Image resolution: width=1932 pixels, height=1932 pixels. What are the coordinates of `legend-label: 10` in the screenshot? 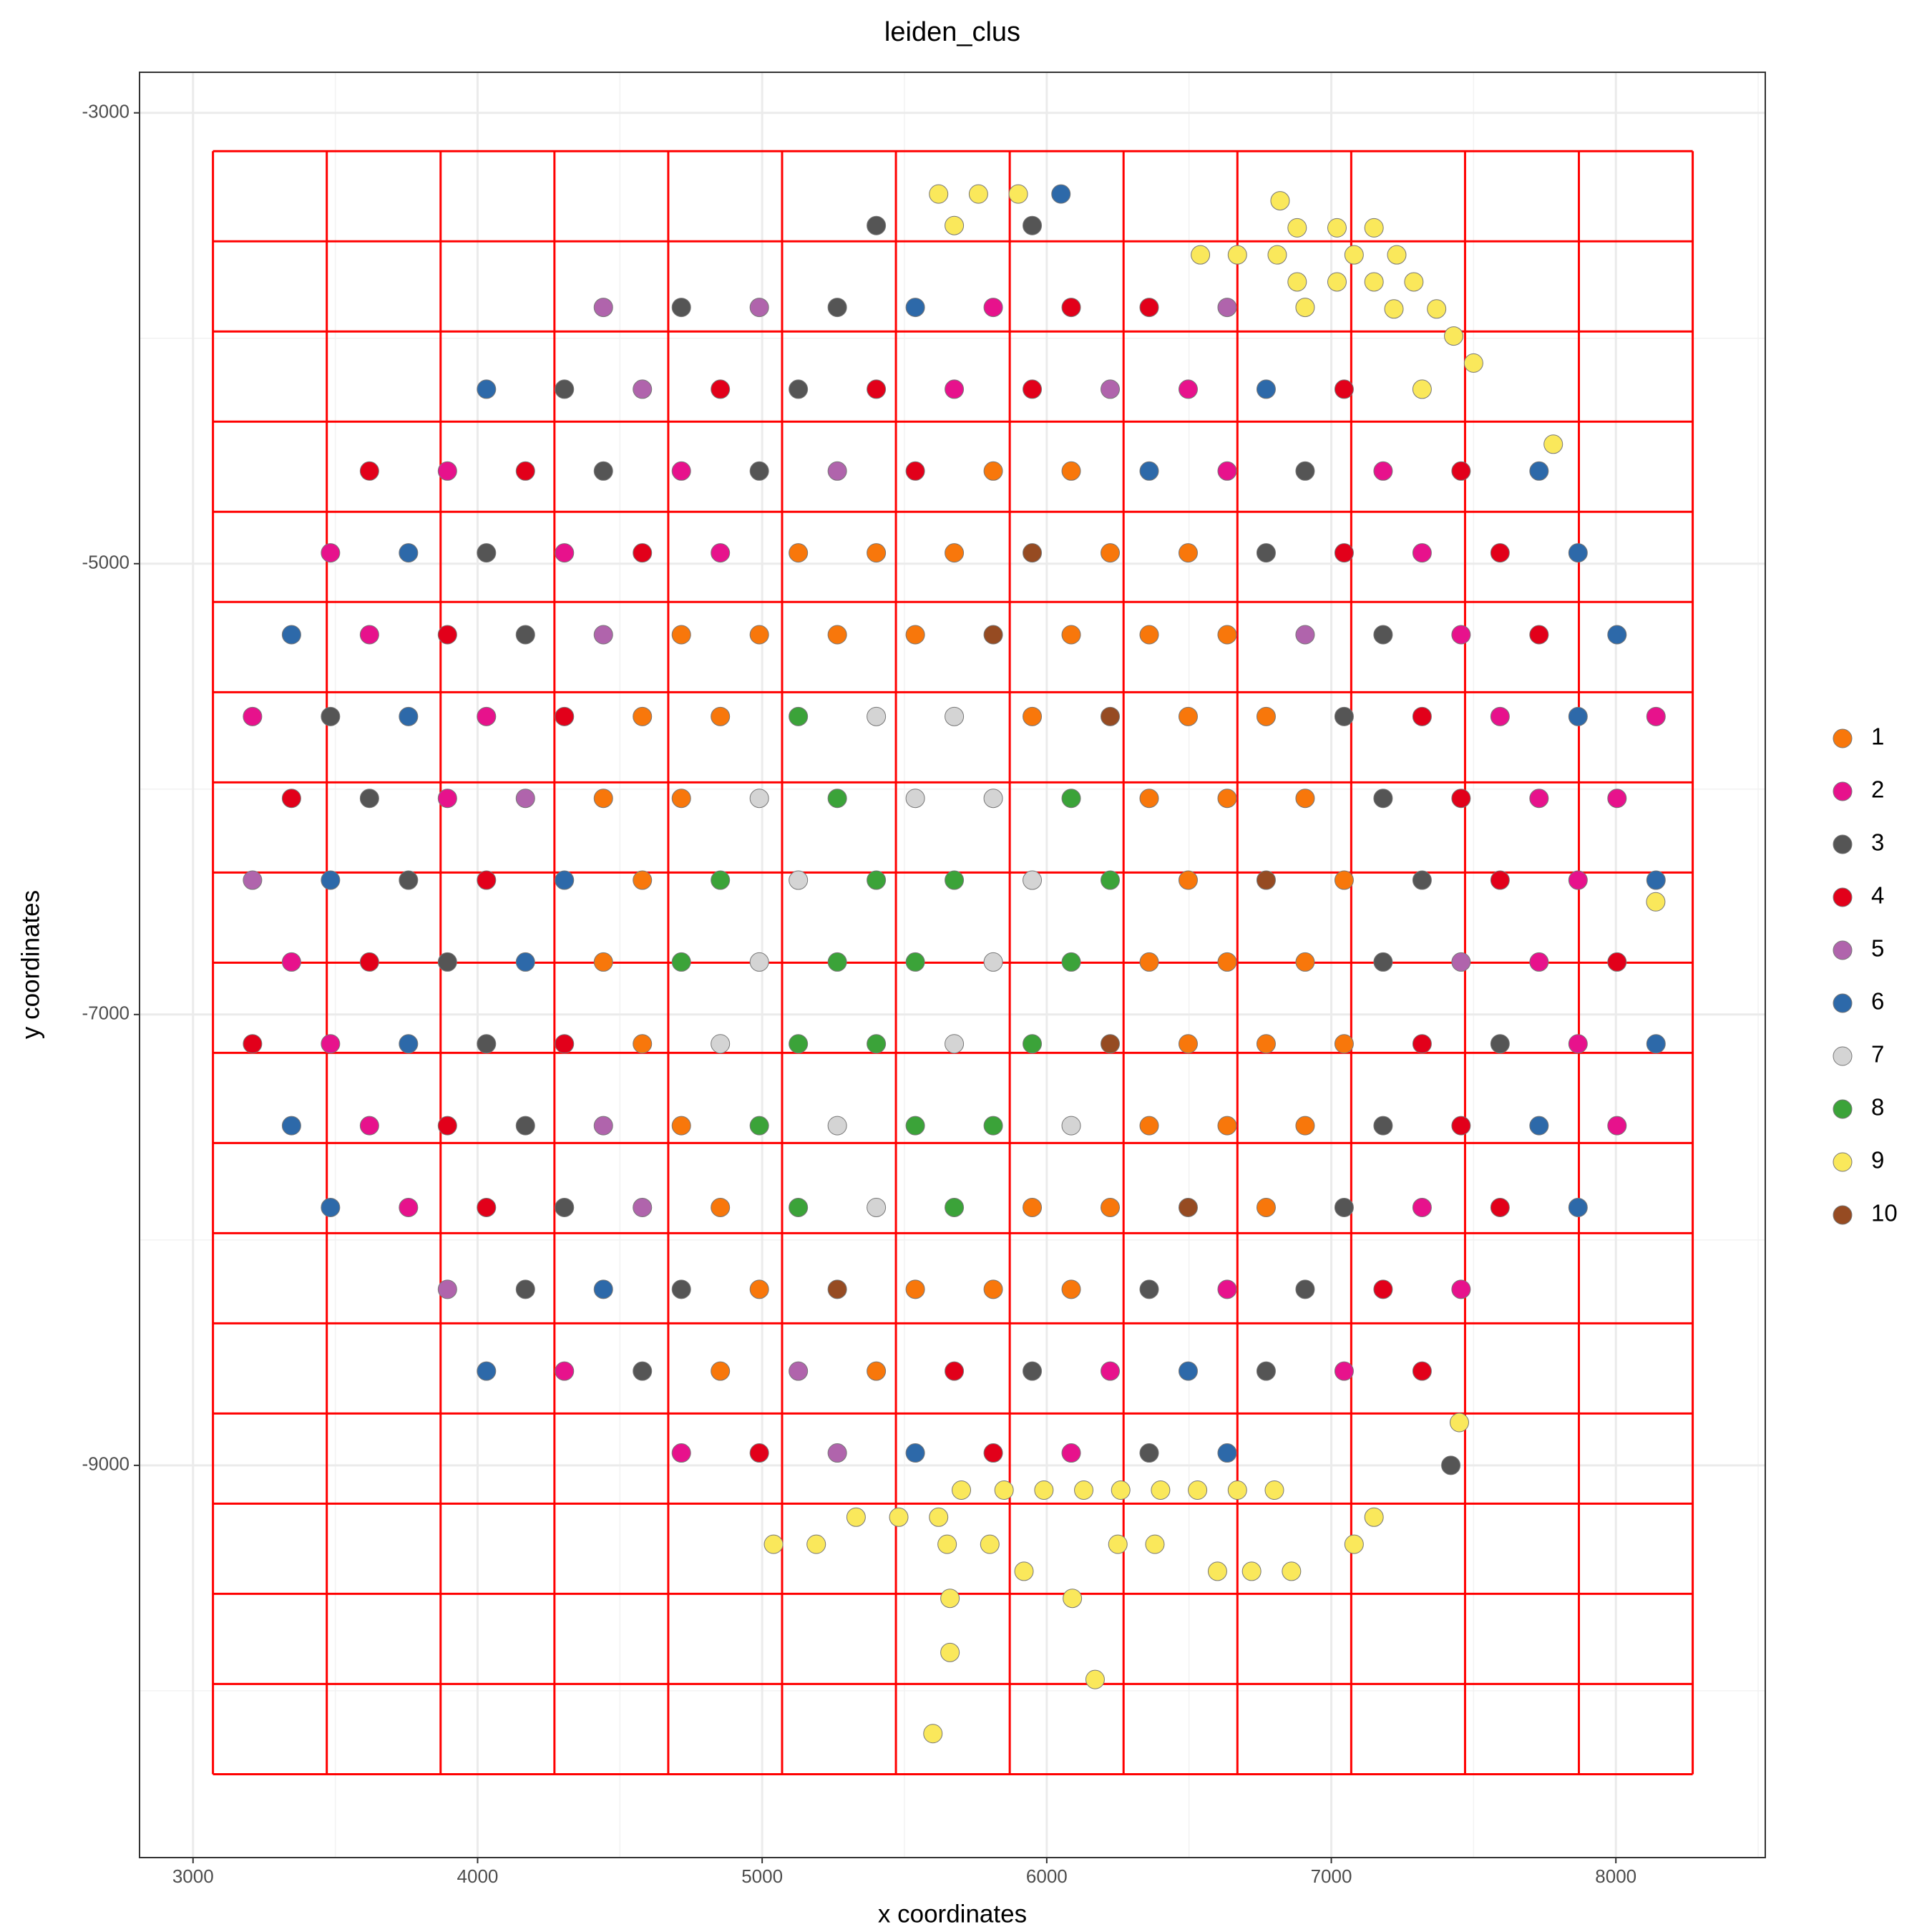 It's located at (1884, 1213).